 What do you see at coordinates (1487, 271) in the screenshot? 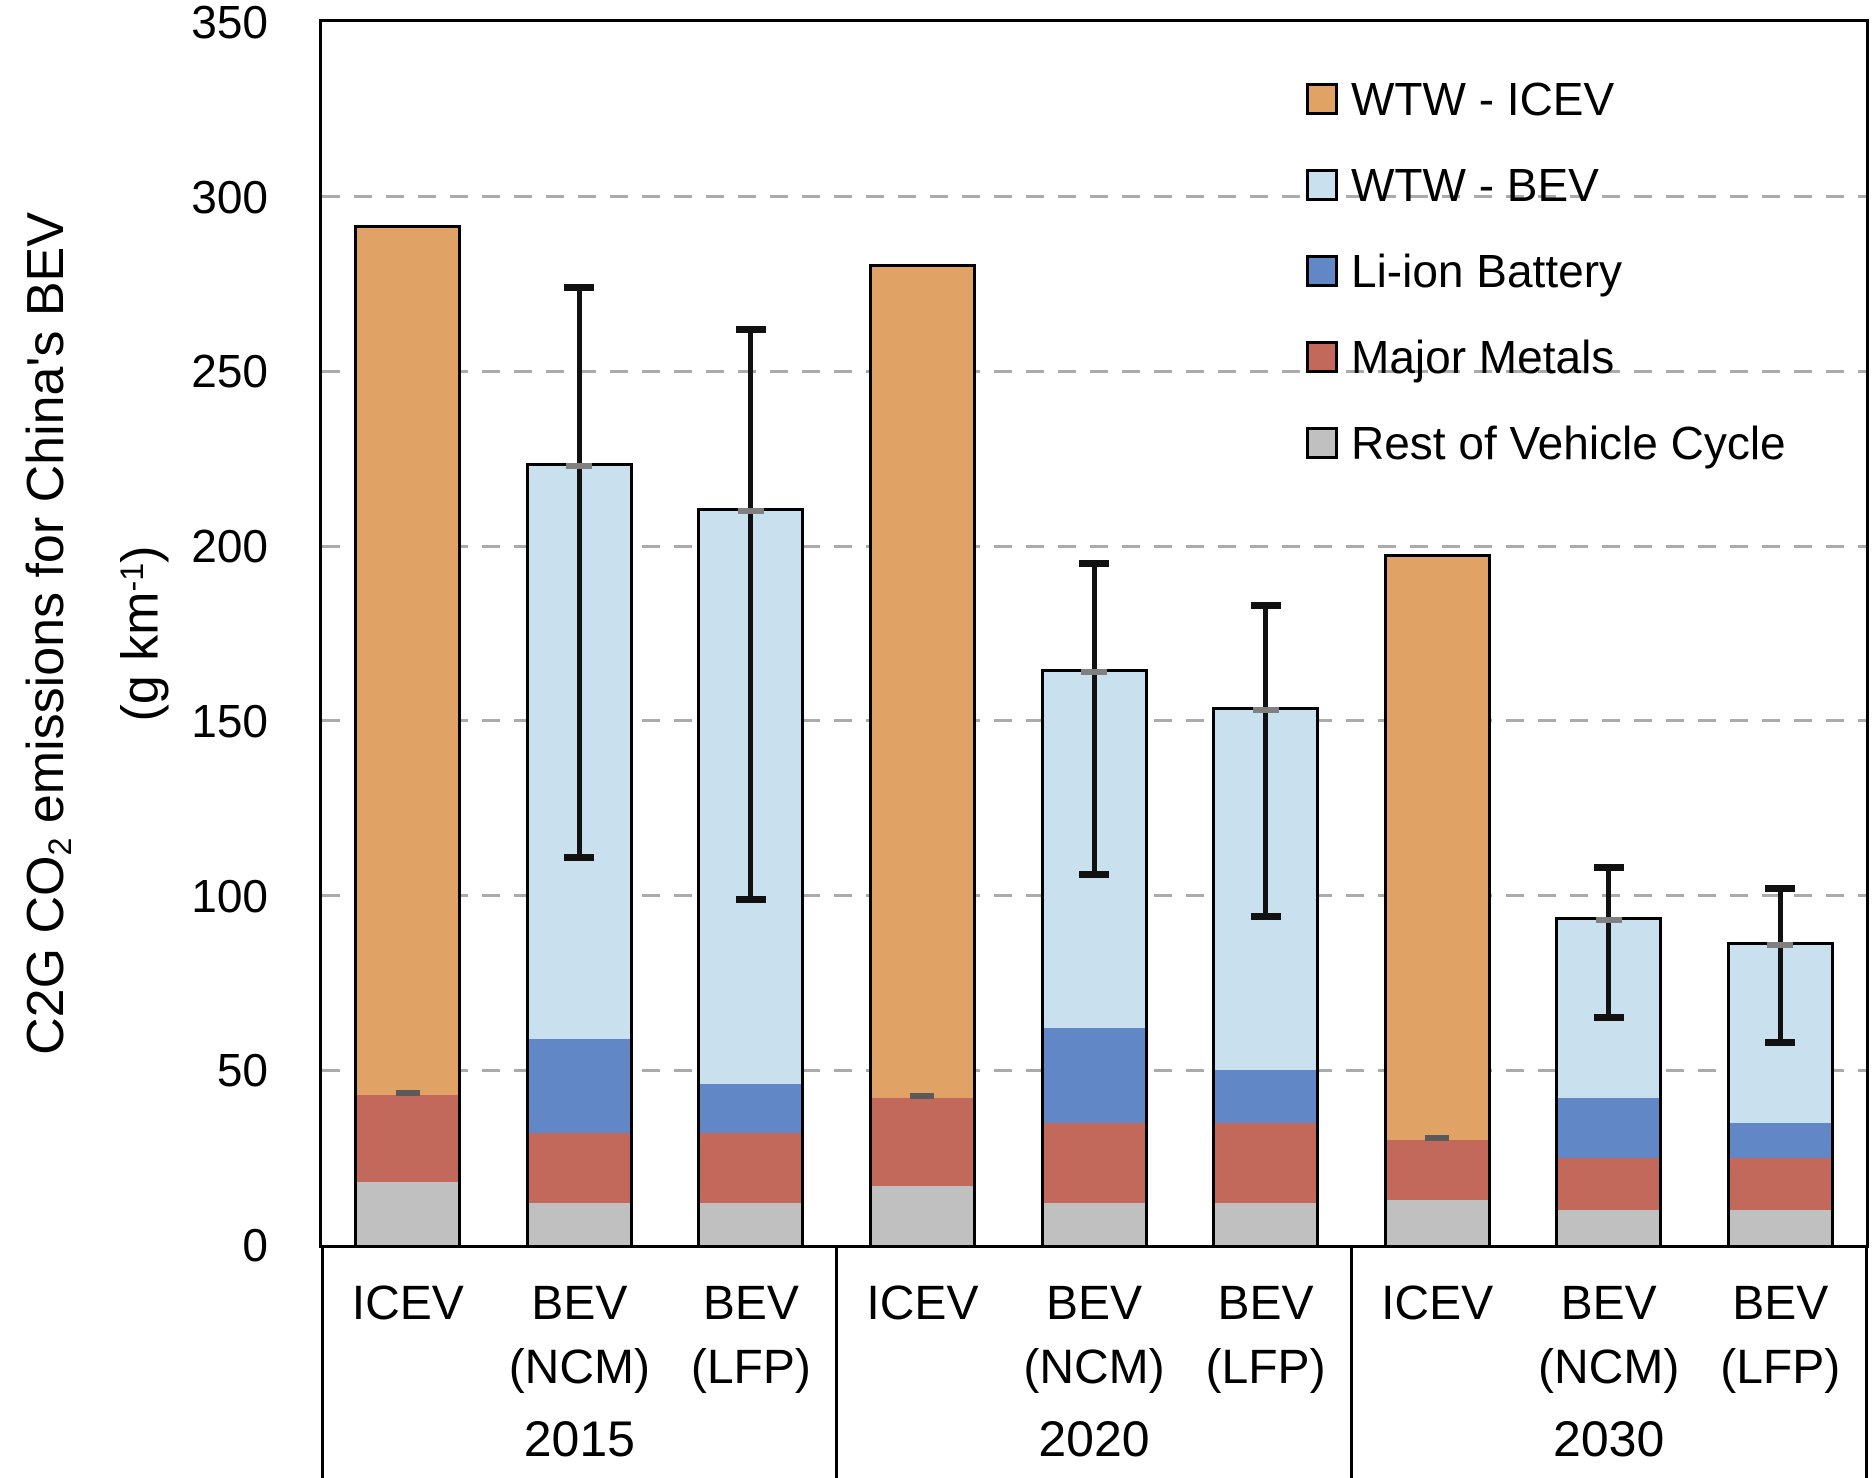
I see `legend-label: Li-ion Battery` at bounding box center [1487, 271].